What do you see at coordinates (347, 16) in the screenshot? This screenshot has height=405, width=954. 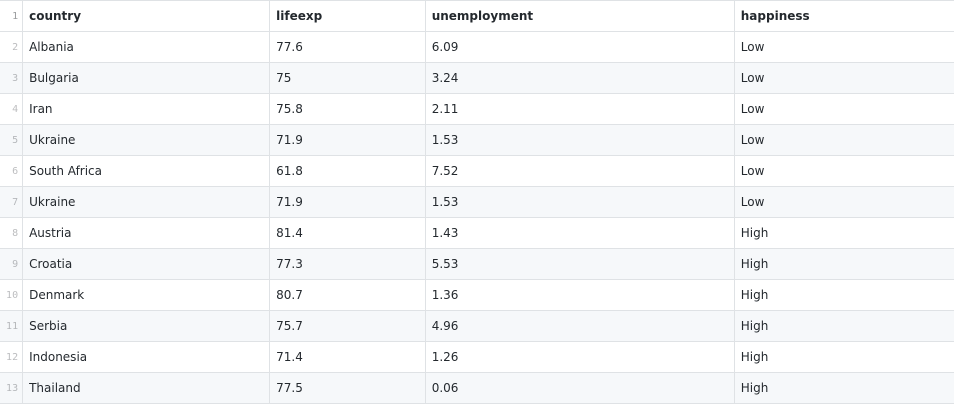 I see `column-header-lifeexp: lifeexp` at bounding box center [347, 16].